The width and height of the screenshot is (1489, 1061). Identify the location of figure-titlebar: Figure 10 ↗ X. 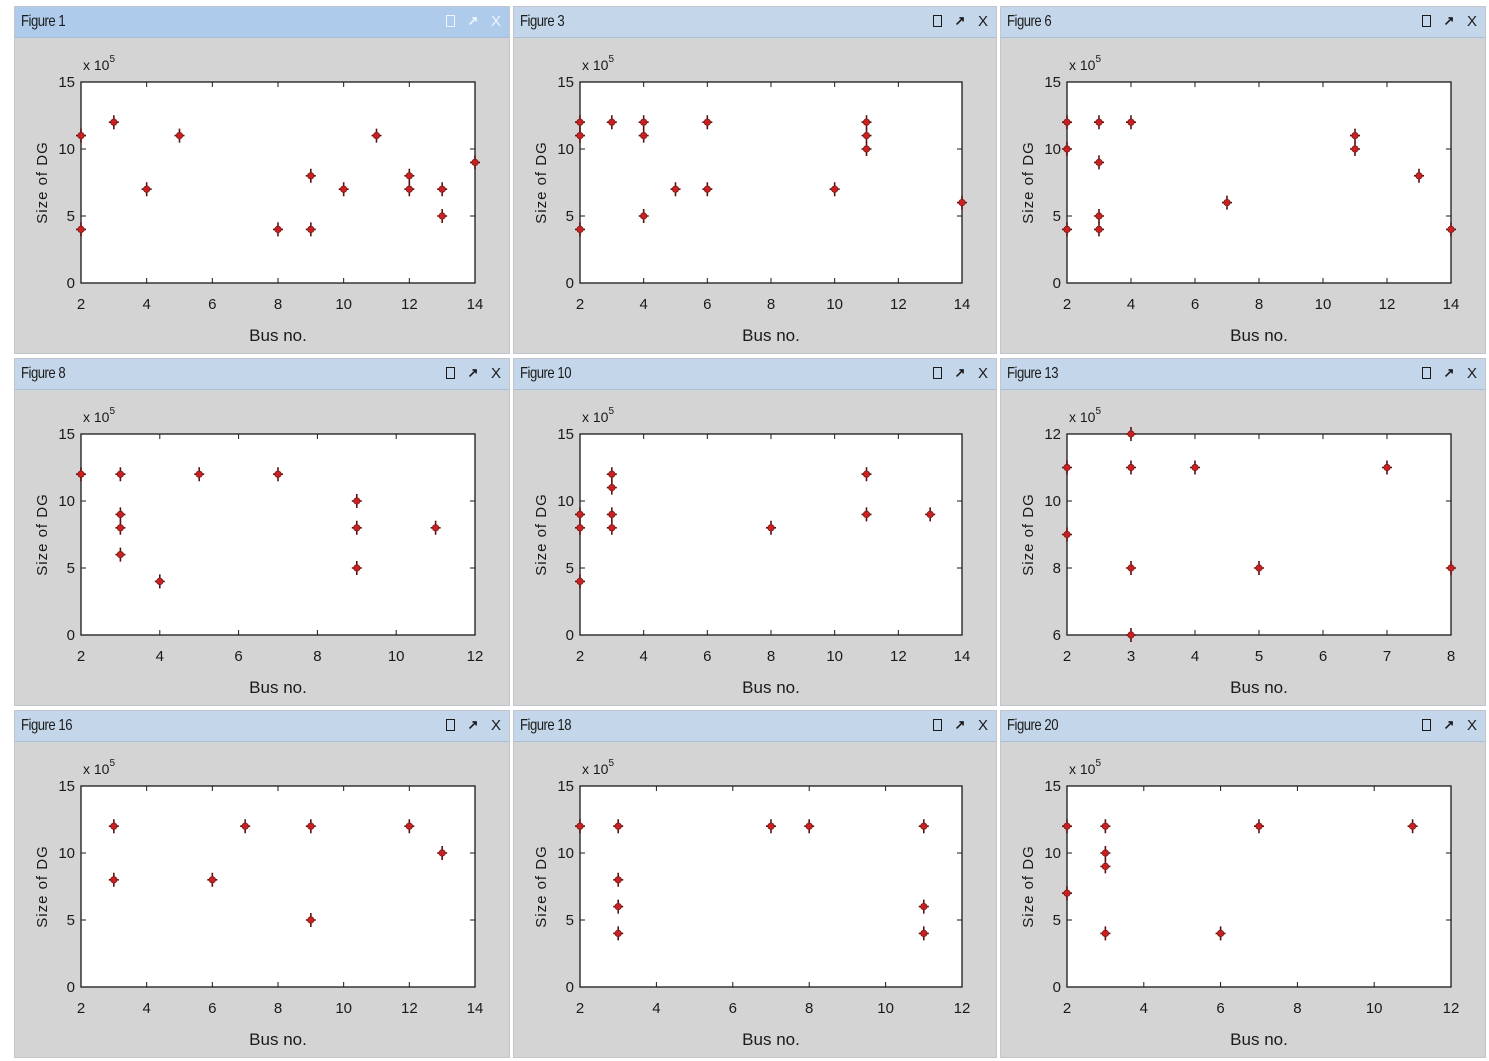
(755, 374).